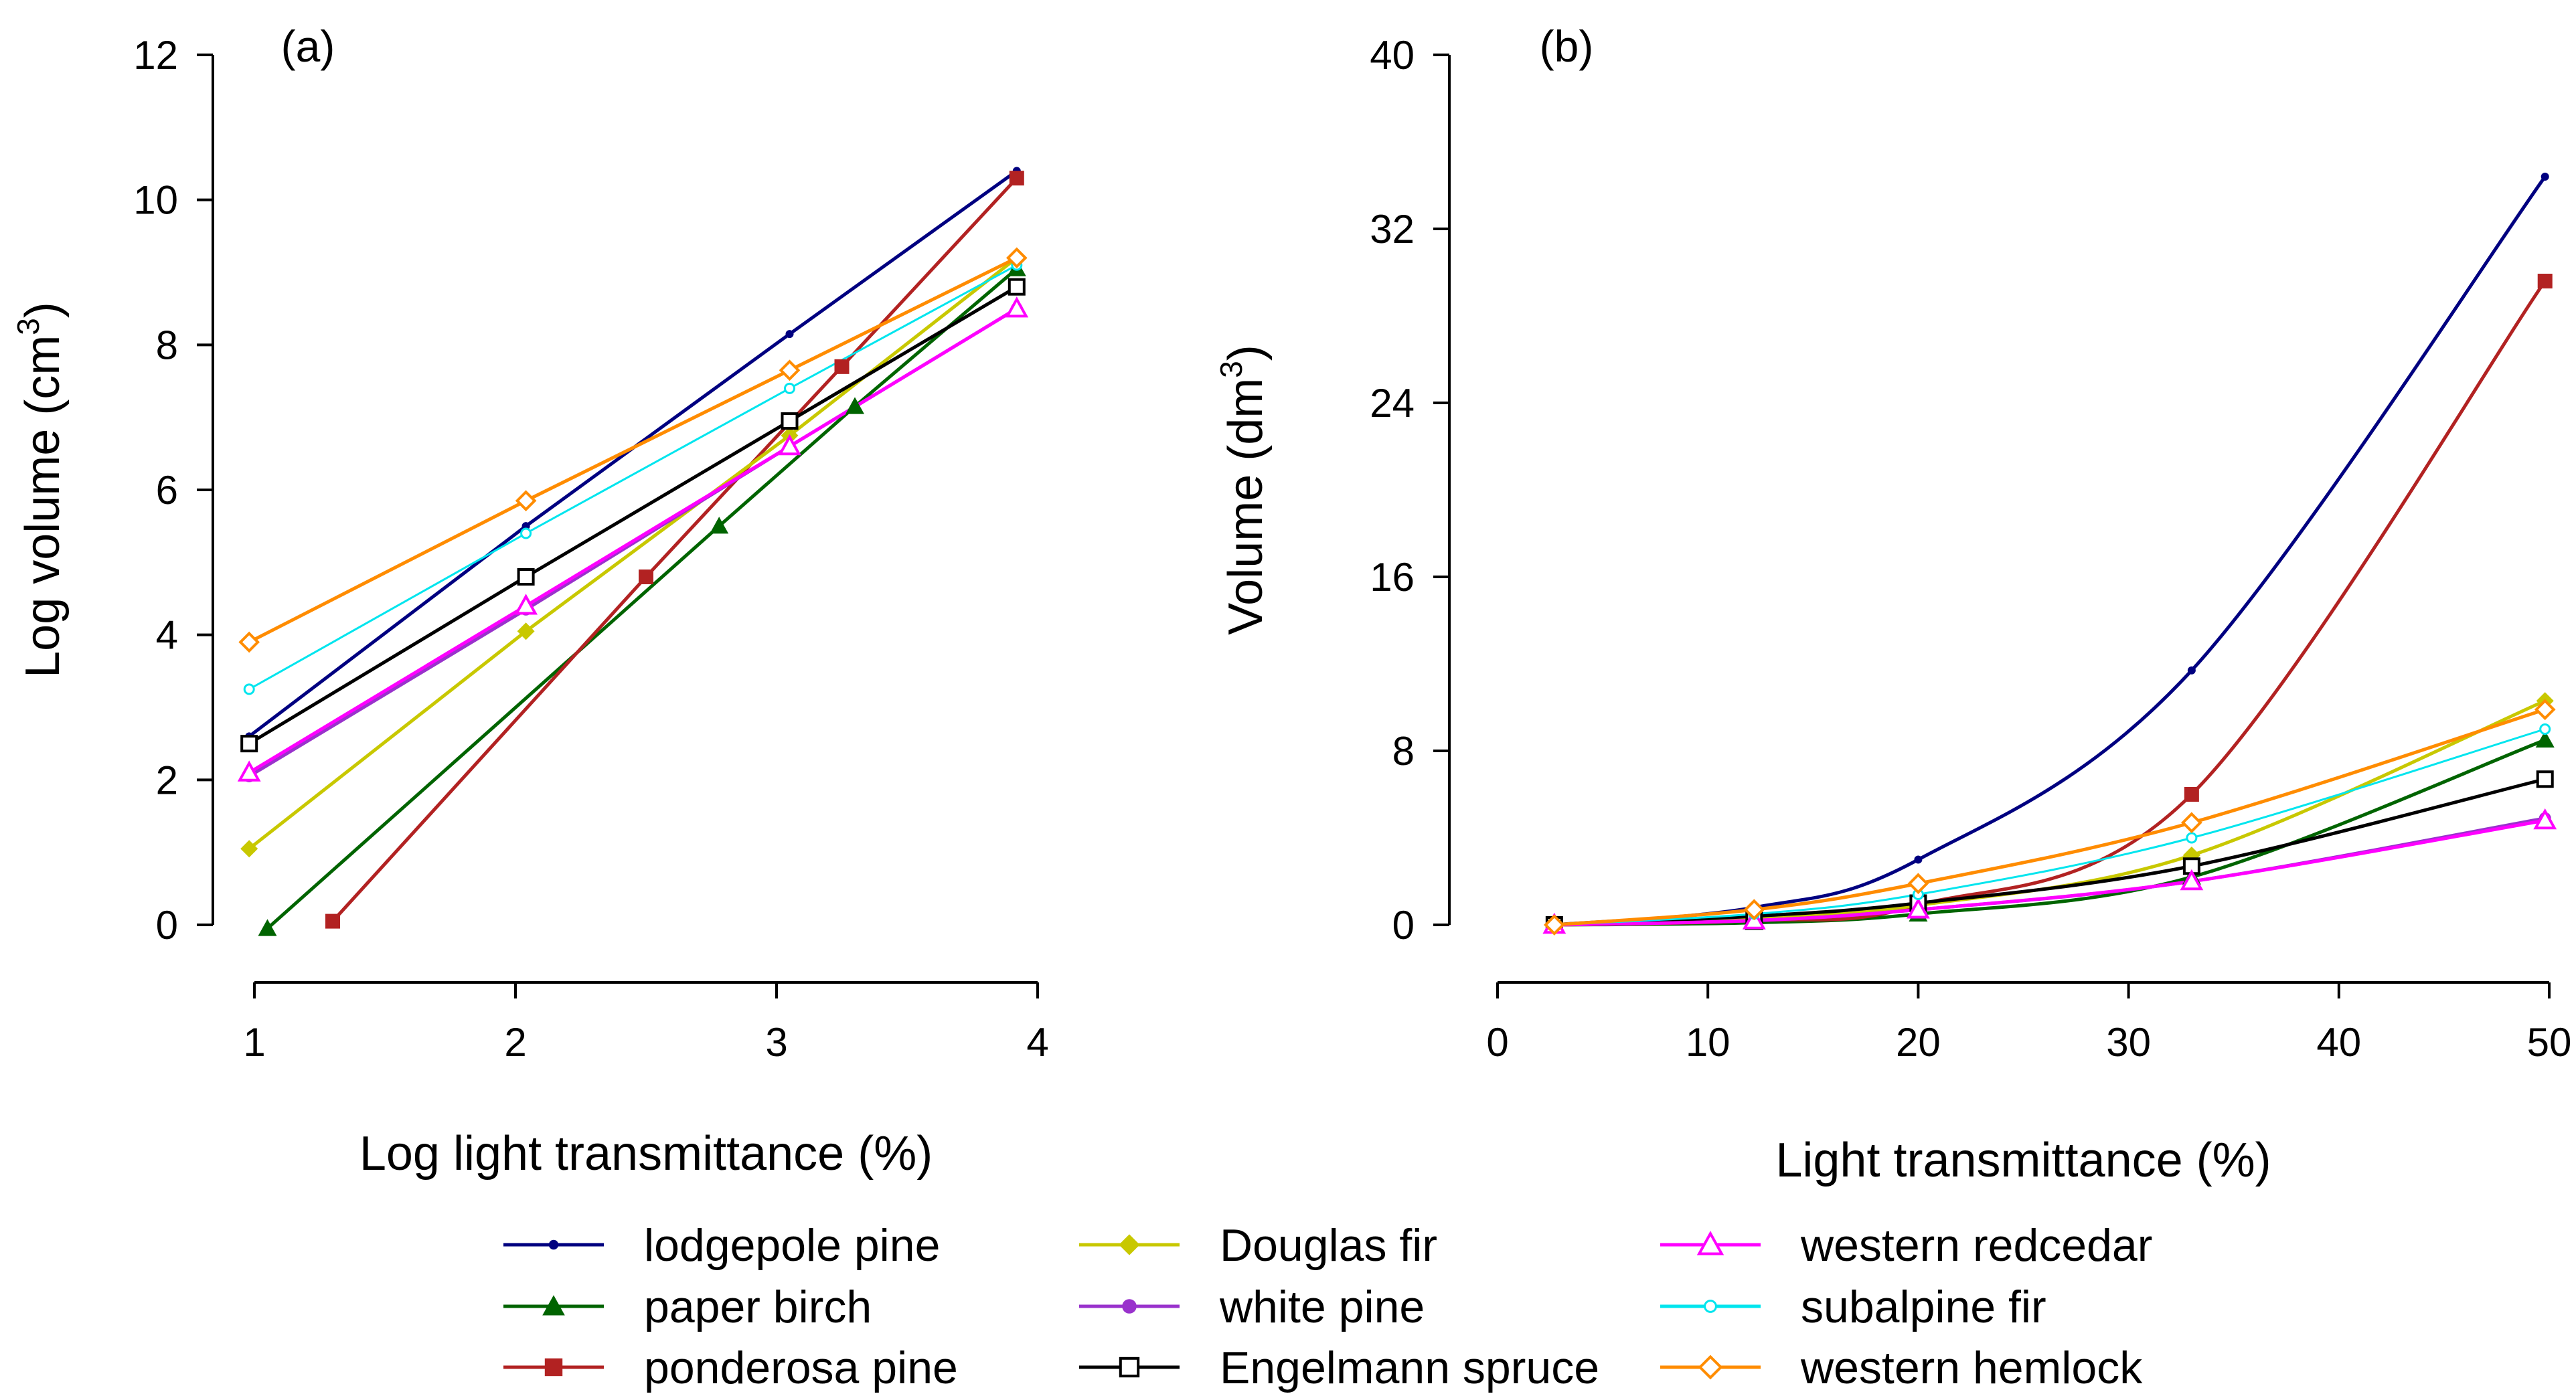 The width and height of the screenshot is (2576, 1398). What do you see at coordinates (1393, 577) in the screenshot?
I see `y-tick-label: 16` at bounding box center [1393, 577].